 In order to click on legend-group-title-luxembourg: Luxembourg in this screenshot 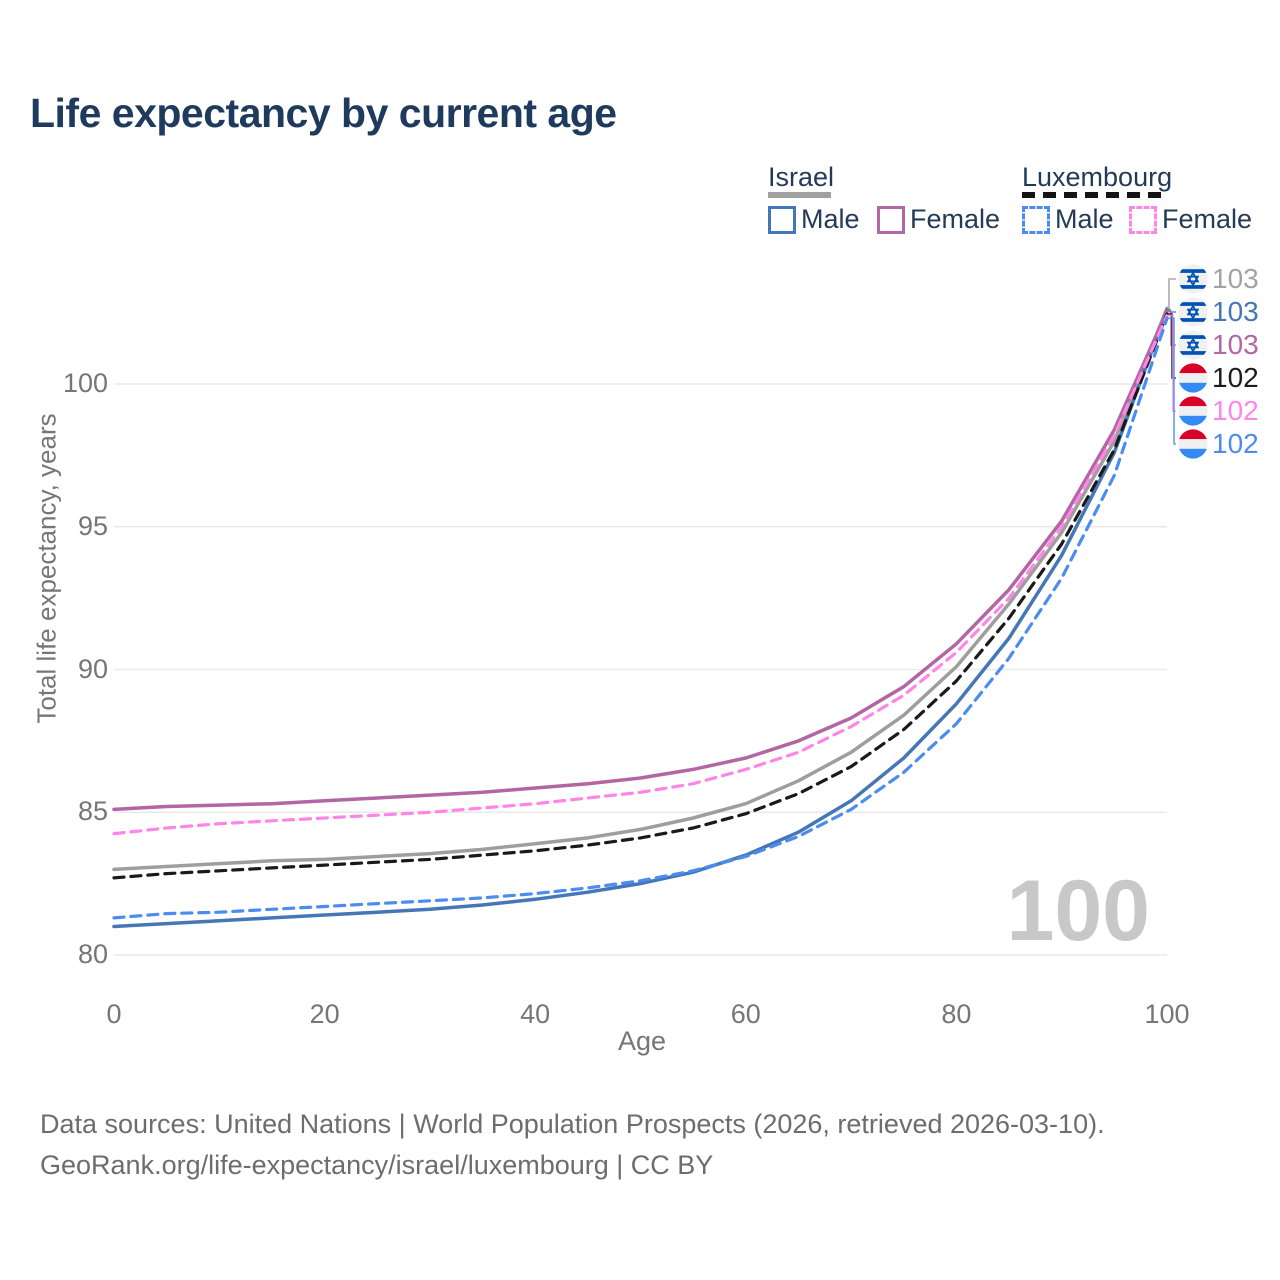, I will do `click(1097, 177)`.